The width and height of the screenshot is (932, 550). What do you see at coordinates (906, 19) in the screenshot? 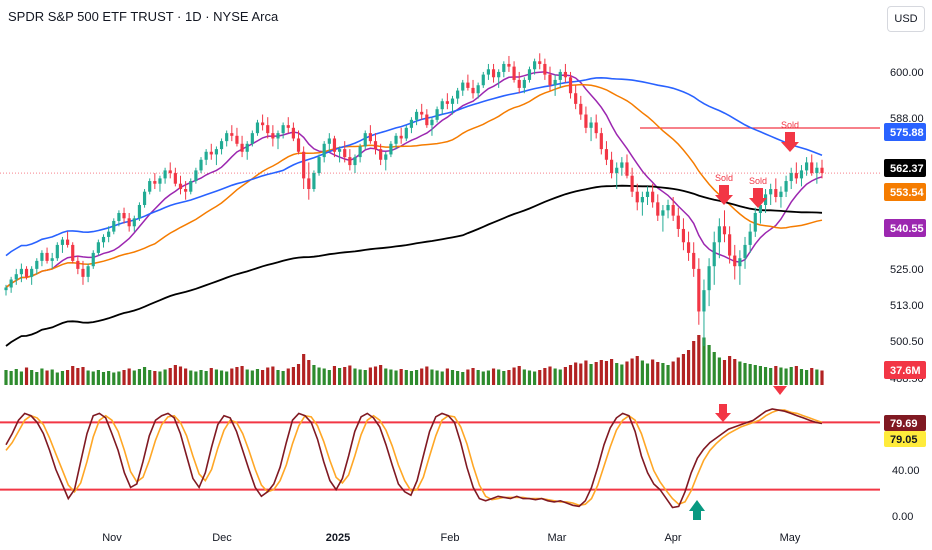
I see `currency-button: USD` at bounding box center [906, 19].